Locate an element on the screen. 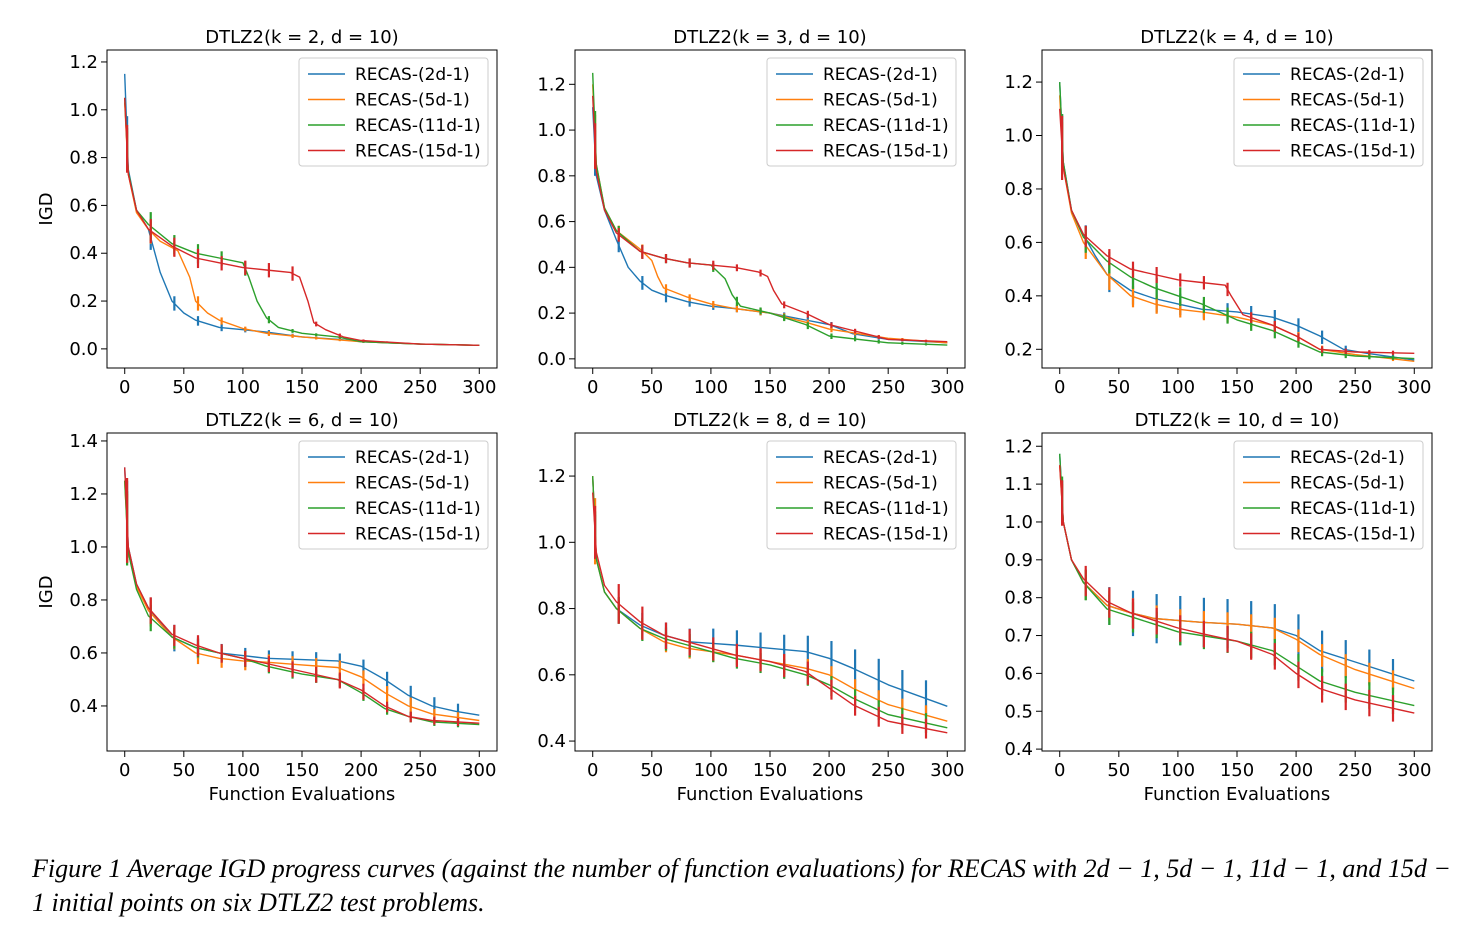  chart-title: DTLZ2(k = 10, d = 10) is located at coordinates (1237, 420).